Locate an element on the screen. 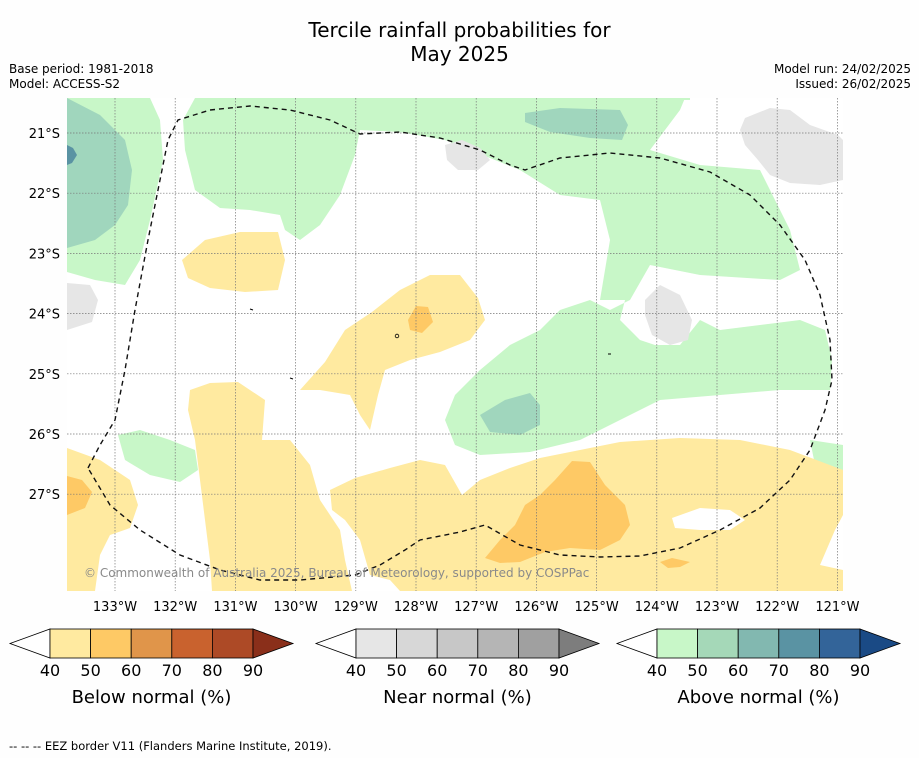 This screenshot has height=758, width=919. longitude-label: 132°W is located at coordinates (175, 607).